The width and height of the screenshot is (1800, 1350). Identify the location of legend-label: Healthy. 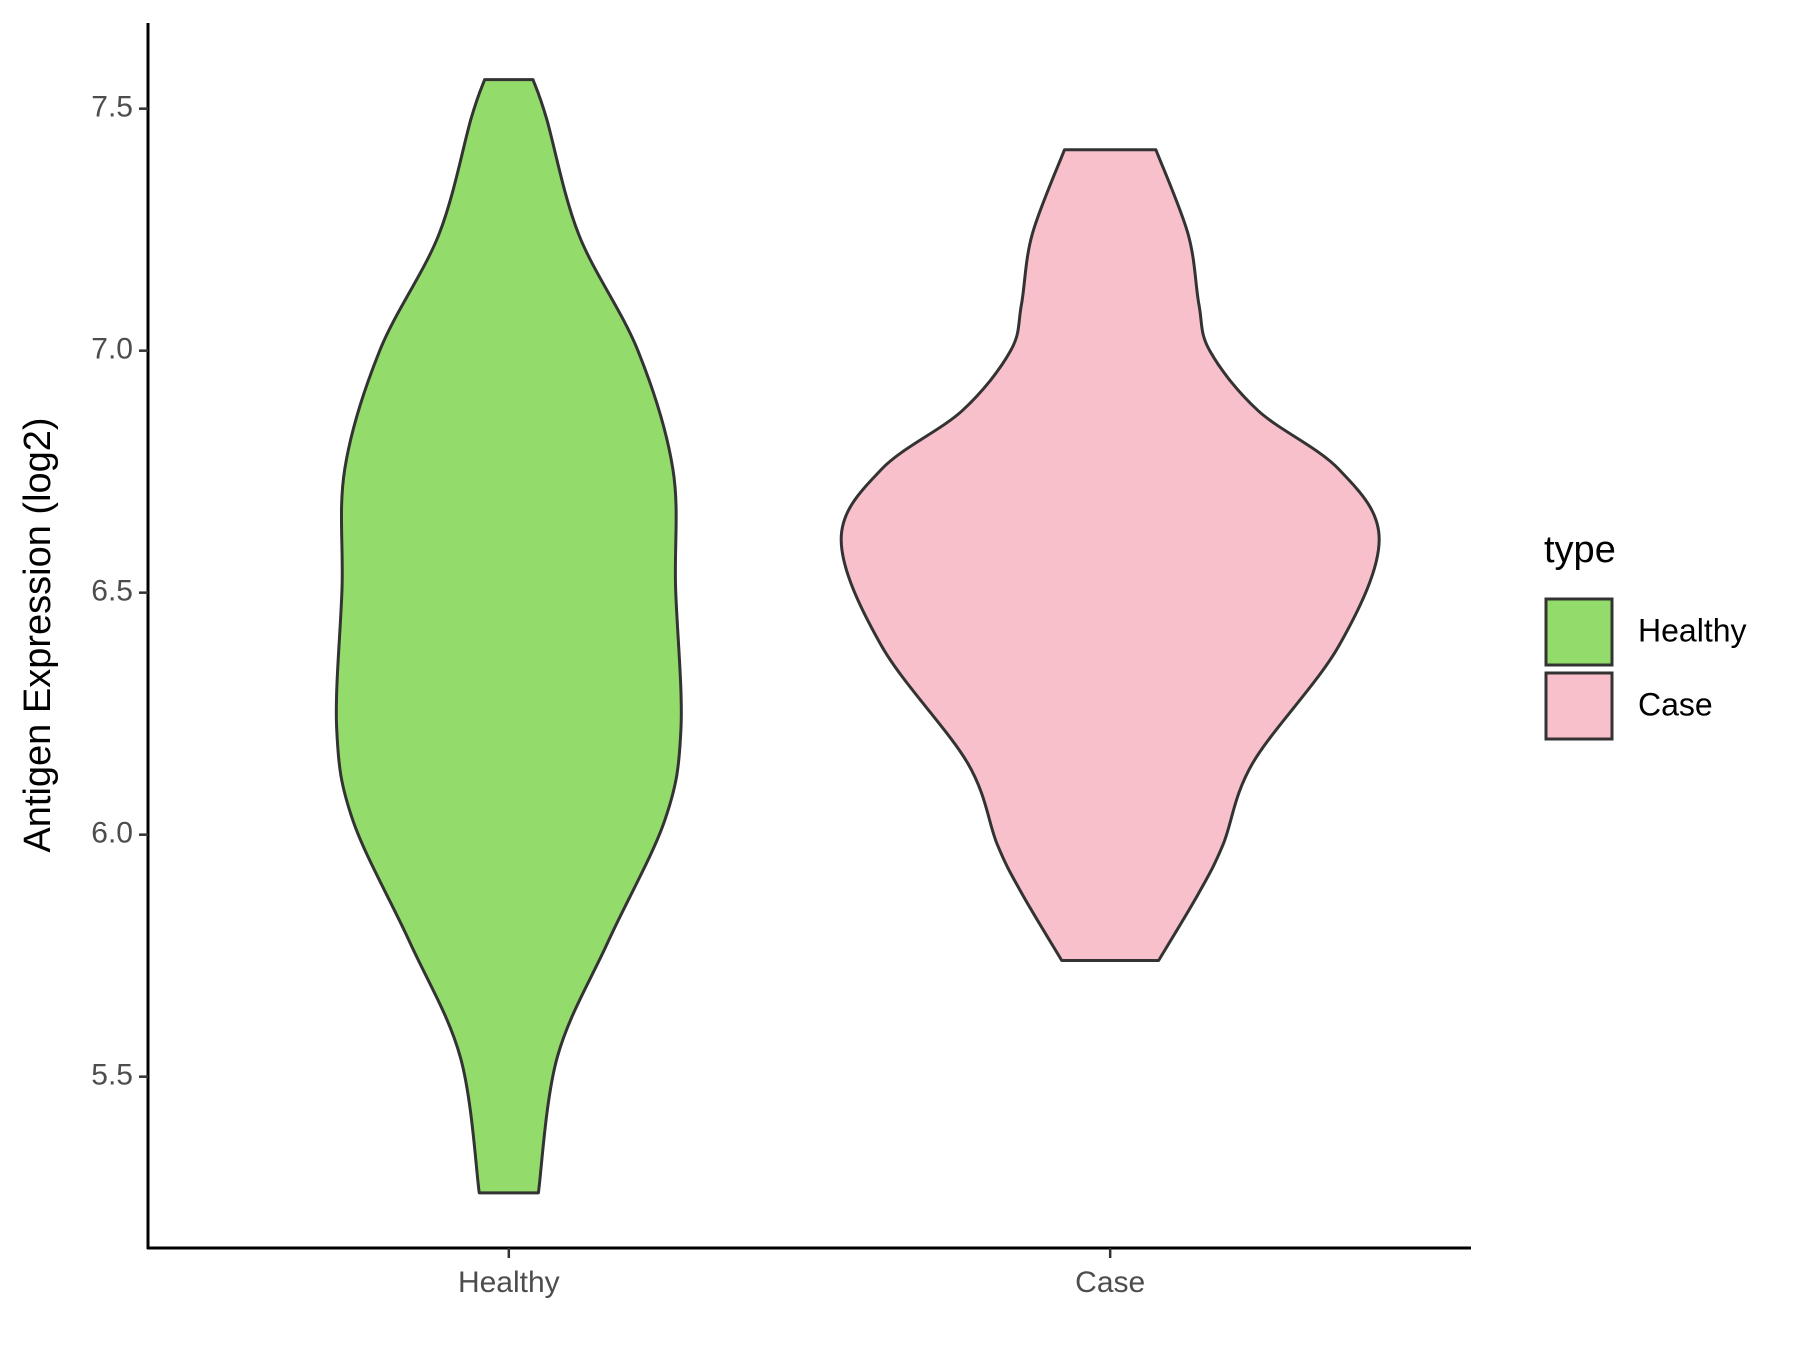
(1692, 630).